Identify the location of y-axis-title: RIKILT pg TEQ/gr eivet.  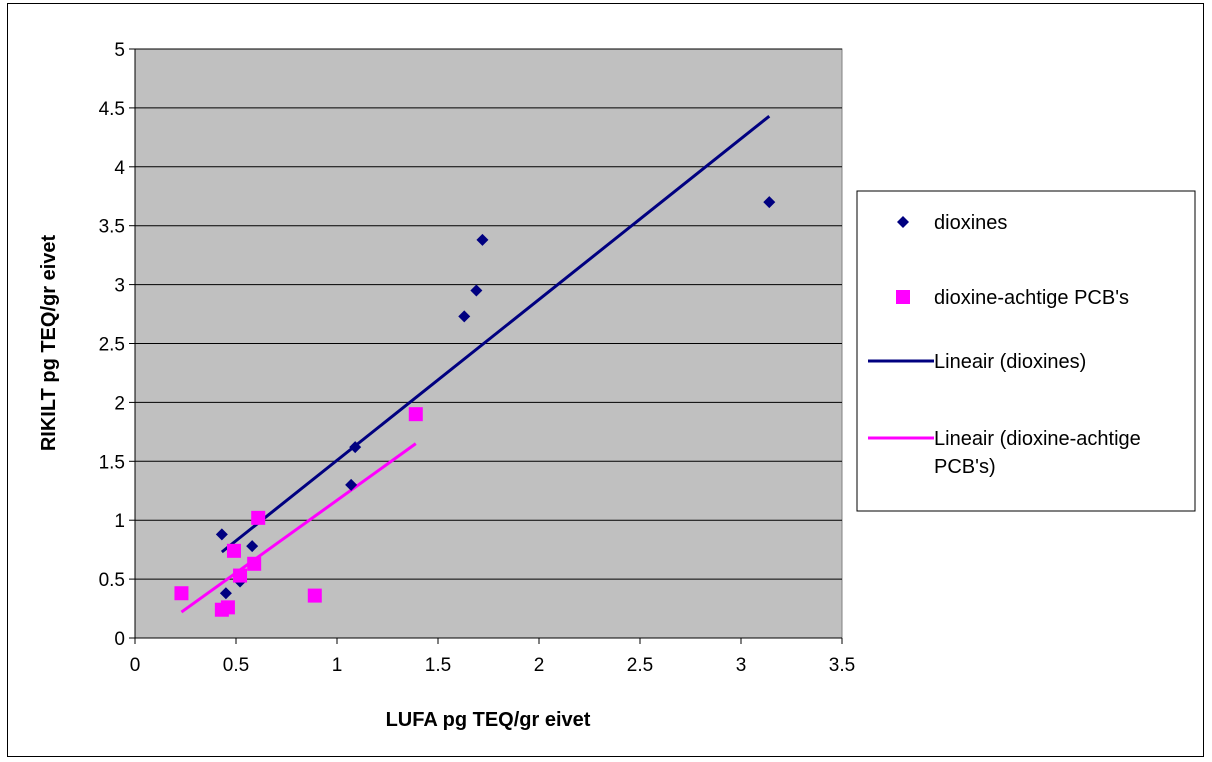
(49, 343).